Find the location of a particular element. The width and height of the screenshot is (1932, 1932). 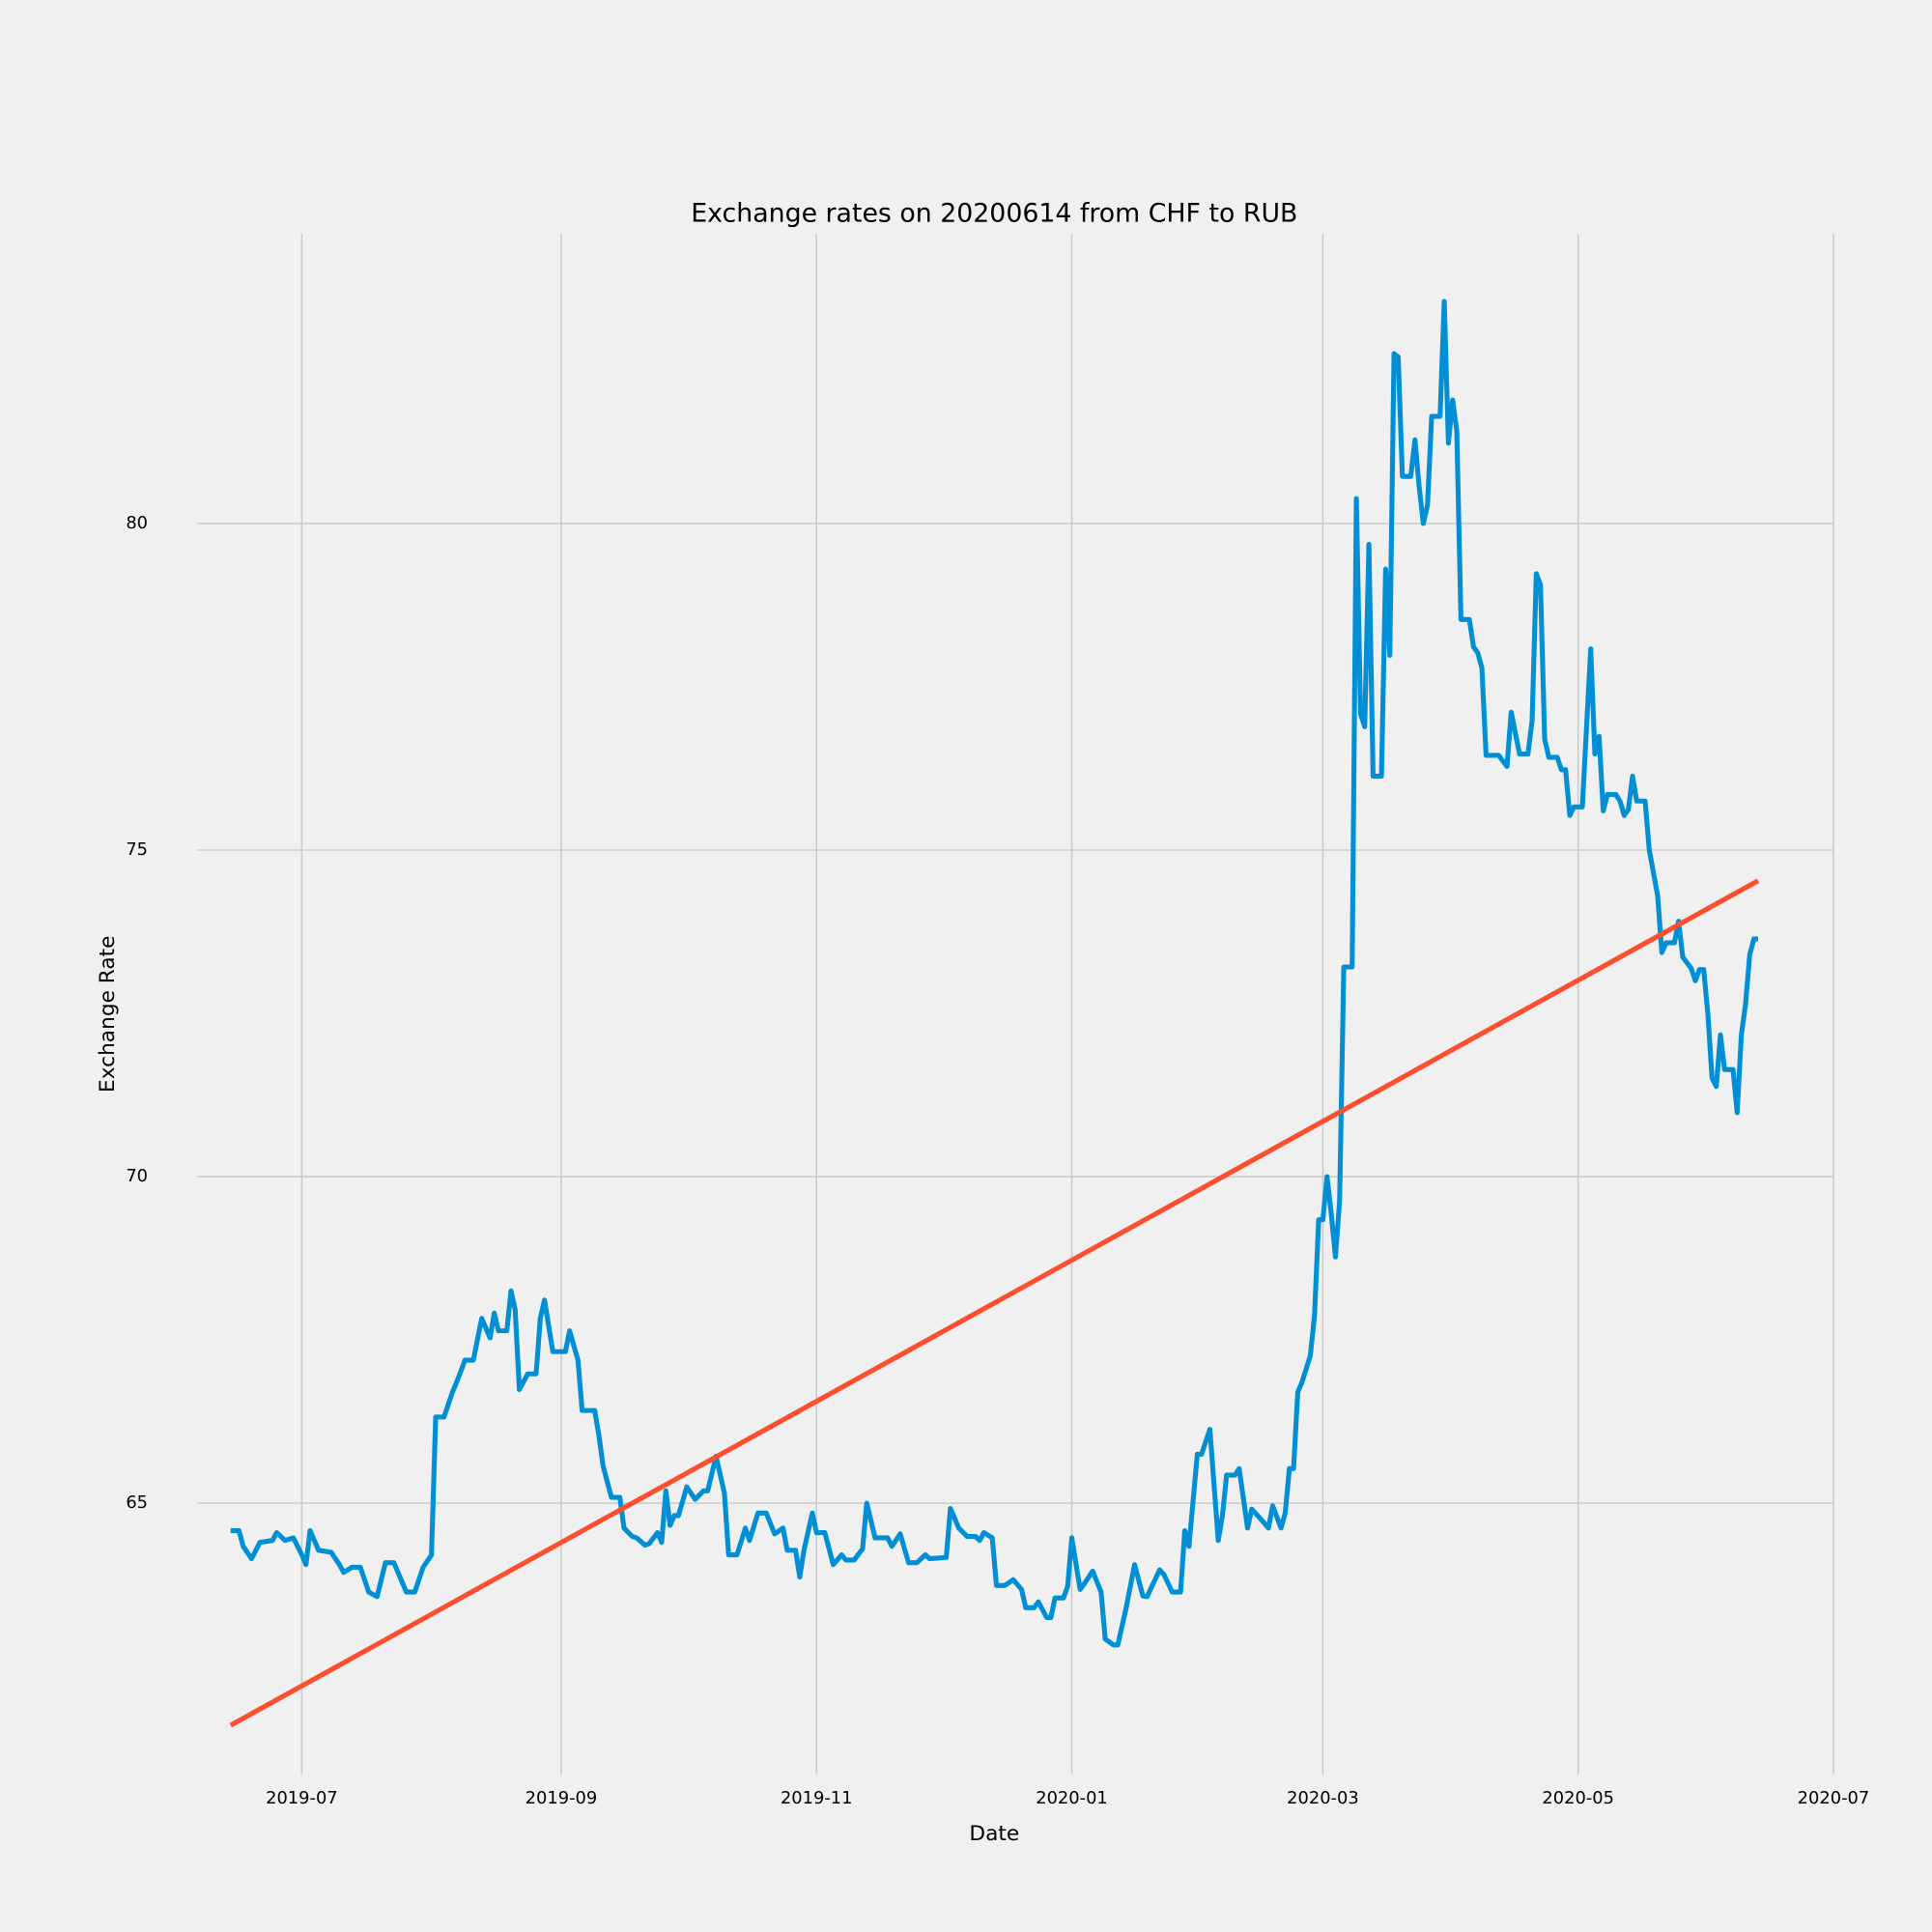

x-tick-label: 2020-01 is located at coordinates (1072, 1798).